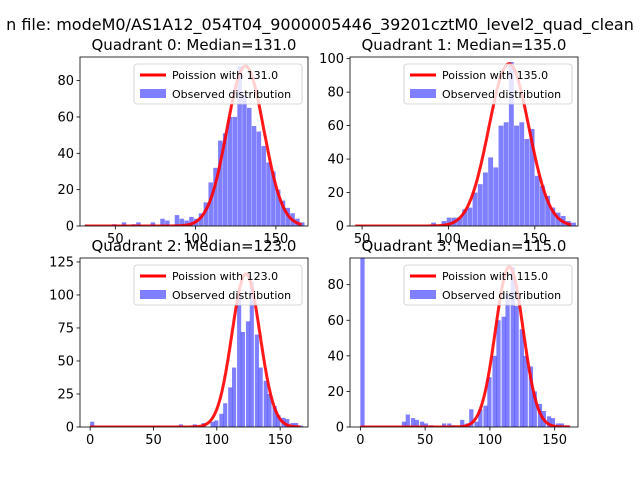 This screenshot has height=480, width=640. What do you see at coordinates (65, 394) in the screenshot?
I see `y-tick-label: 25` at bounding box center [65, 394].